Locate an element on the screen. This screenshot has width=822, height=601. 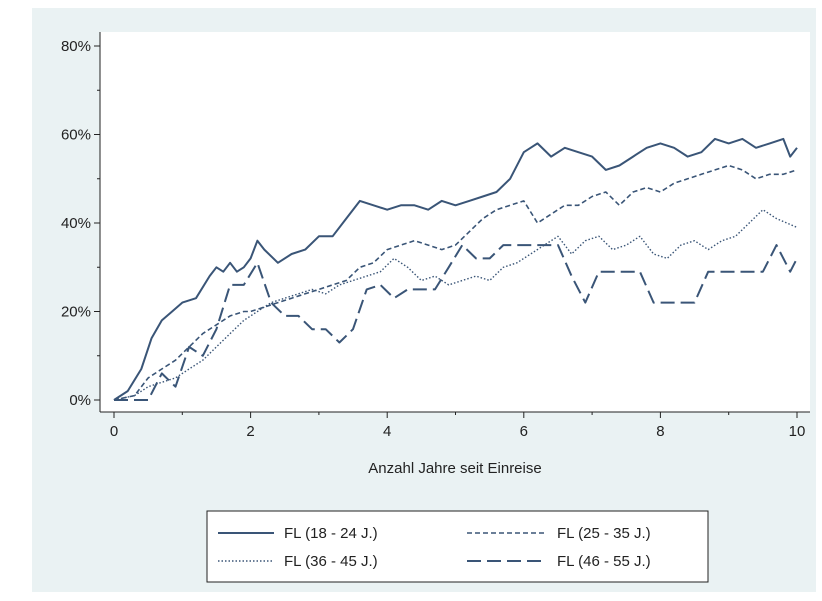
x-tick-label: 2 is located at coordinates (250, 431).